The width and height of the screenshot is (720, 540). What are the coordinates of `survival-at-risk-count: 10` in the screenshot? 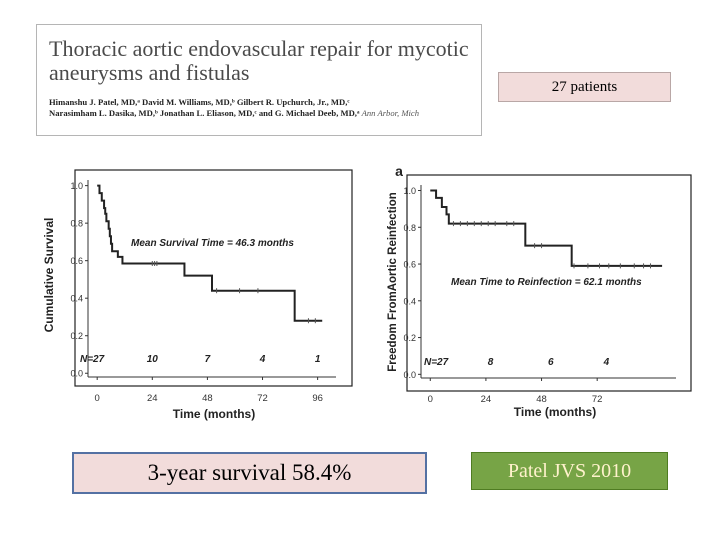 It's located at (153, 359).